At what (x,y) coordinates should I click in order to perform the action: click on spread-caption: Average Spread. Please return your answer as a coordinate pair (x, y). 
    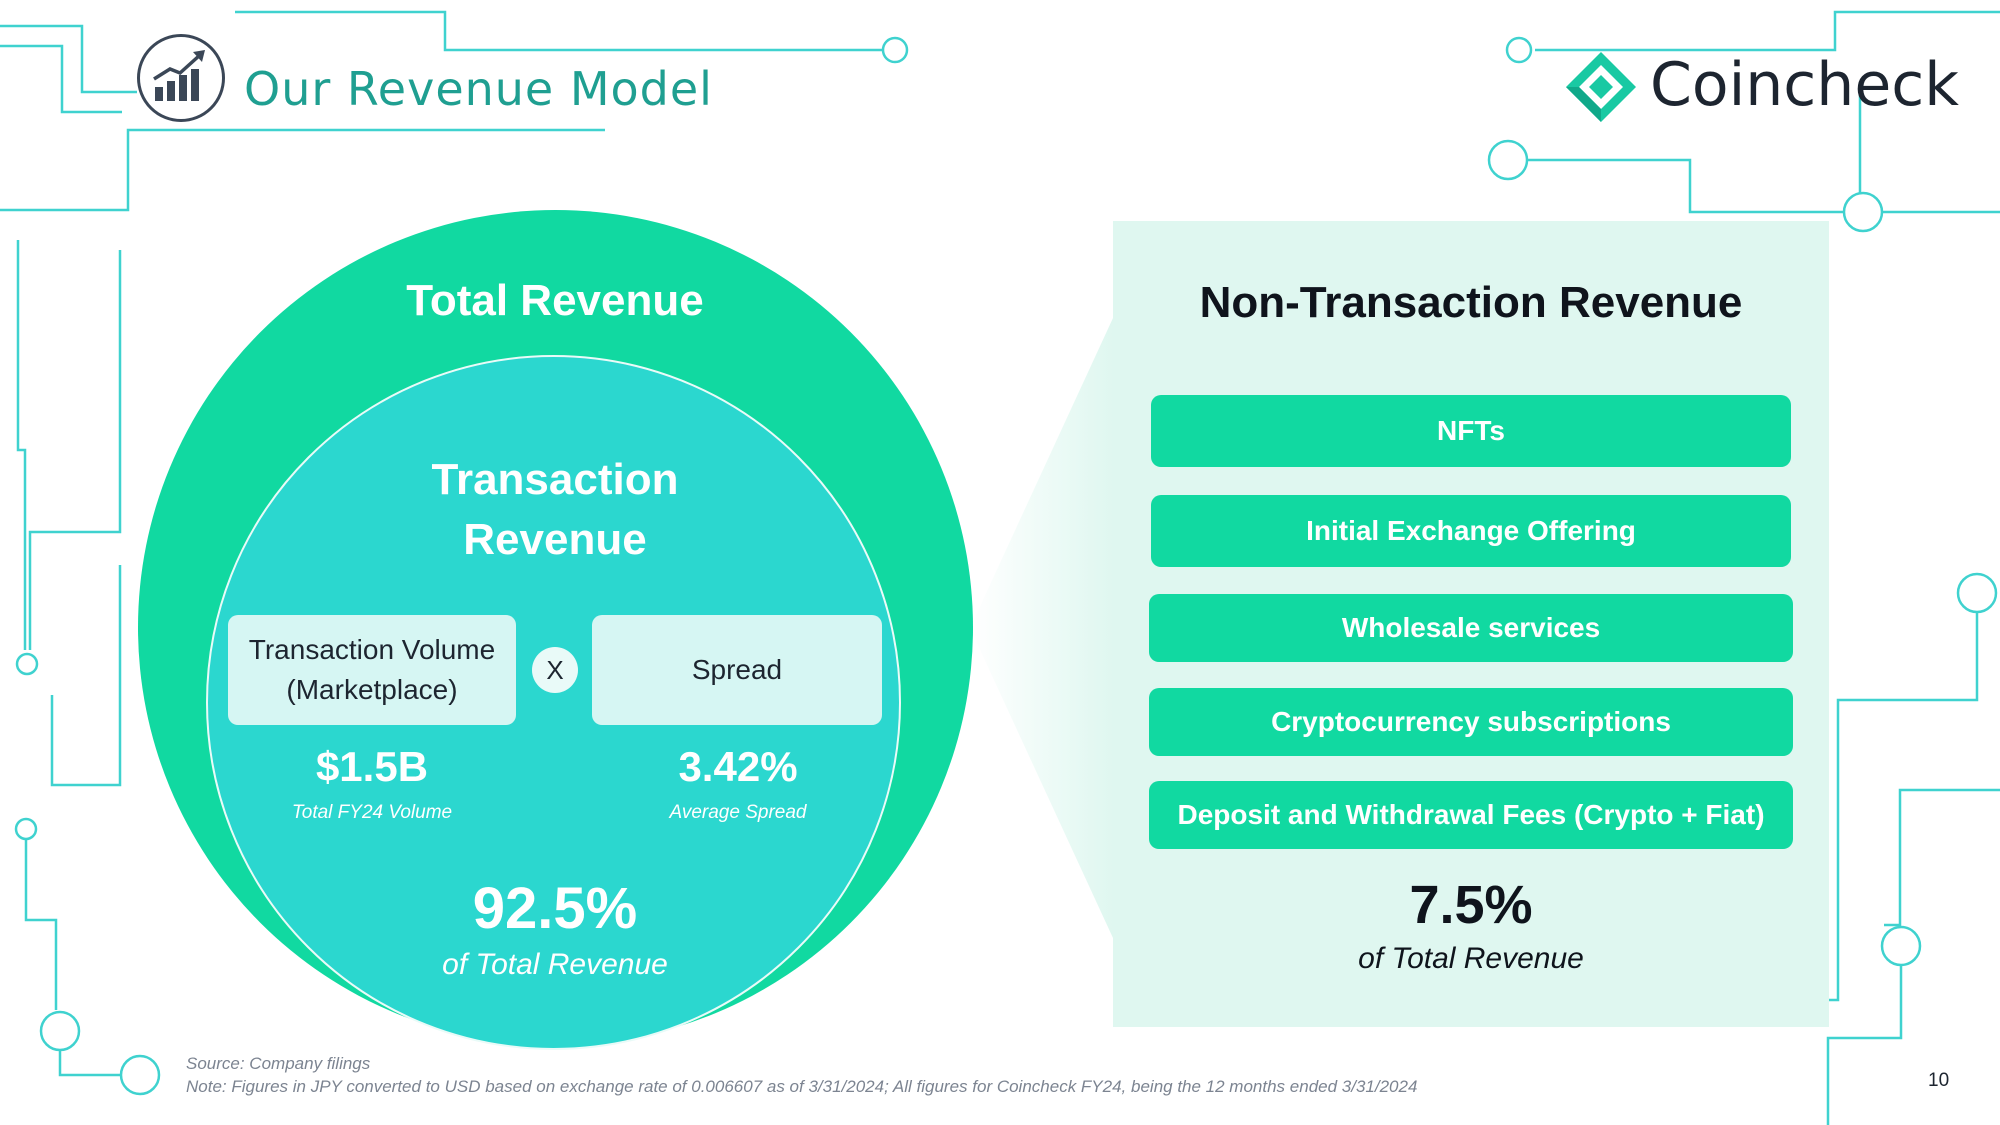
    Looking at the image, I should click on (738, 812).